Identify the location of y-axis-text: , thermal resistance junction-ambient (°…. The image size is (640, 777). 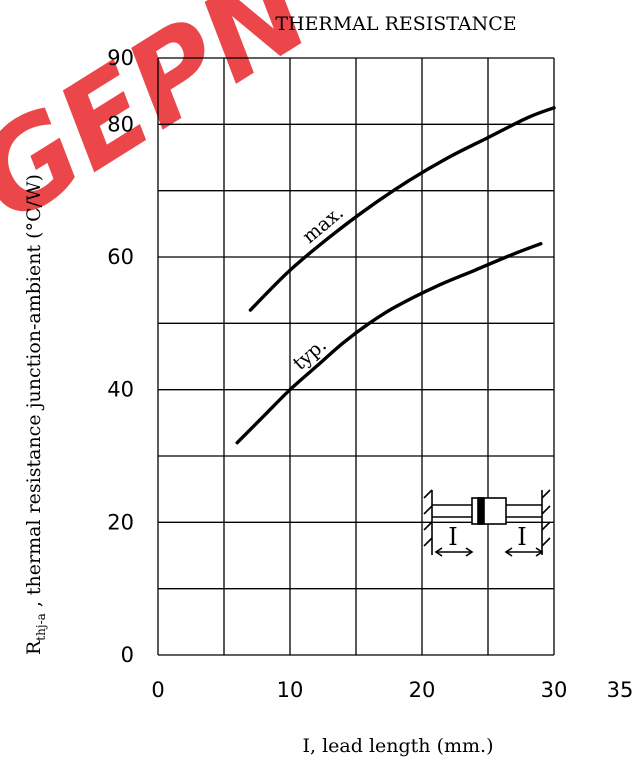
(34, 393).